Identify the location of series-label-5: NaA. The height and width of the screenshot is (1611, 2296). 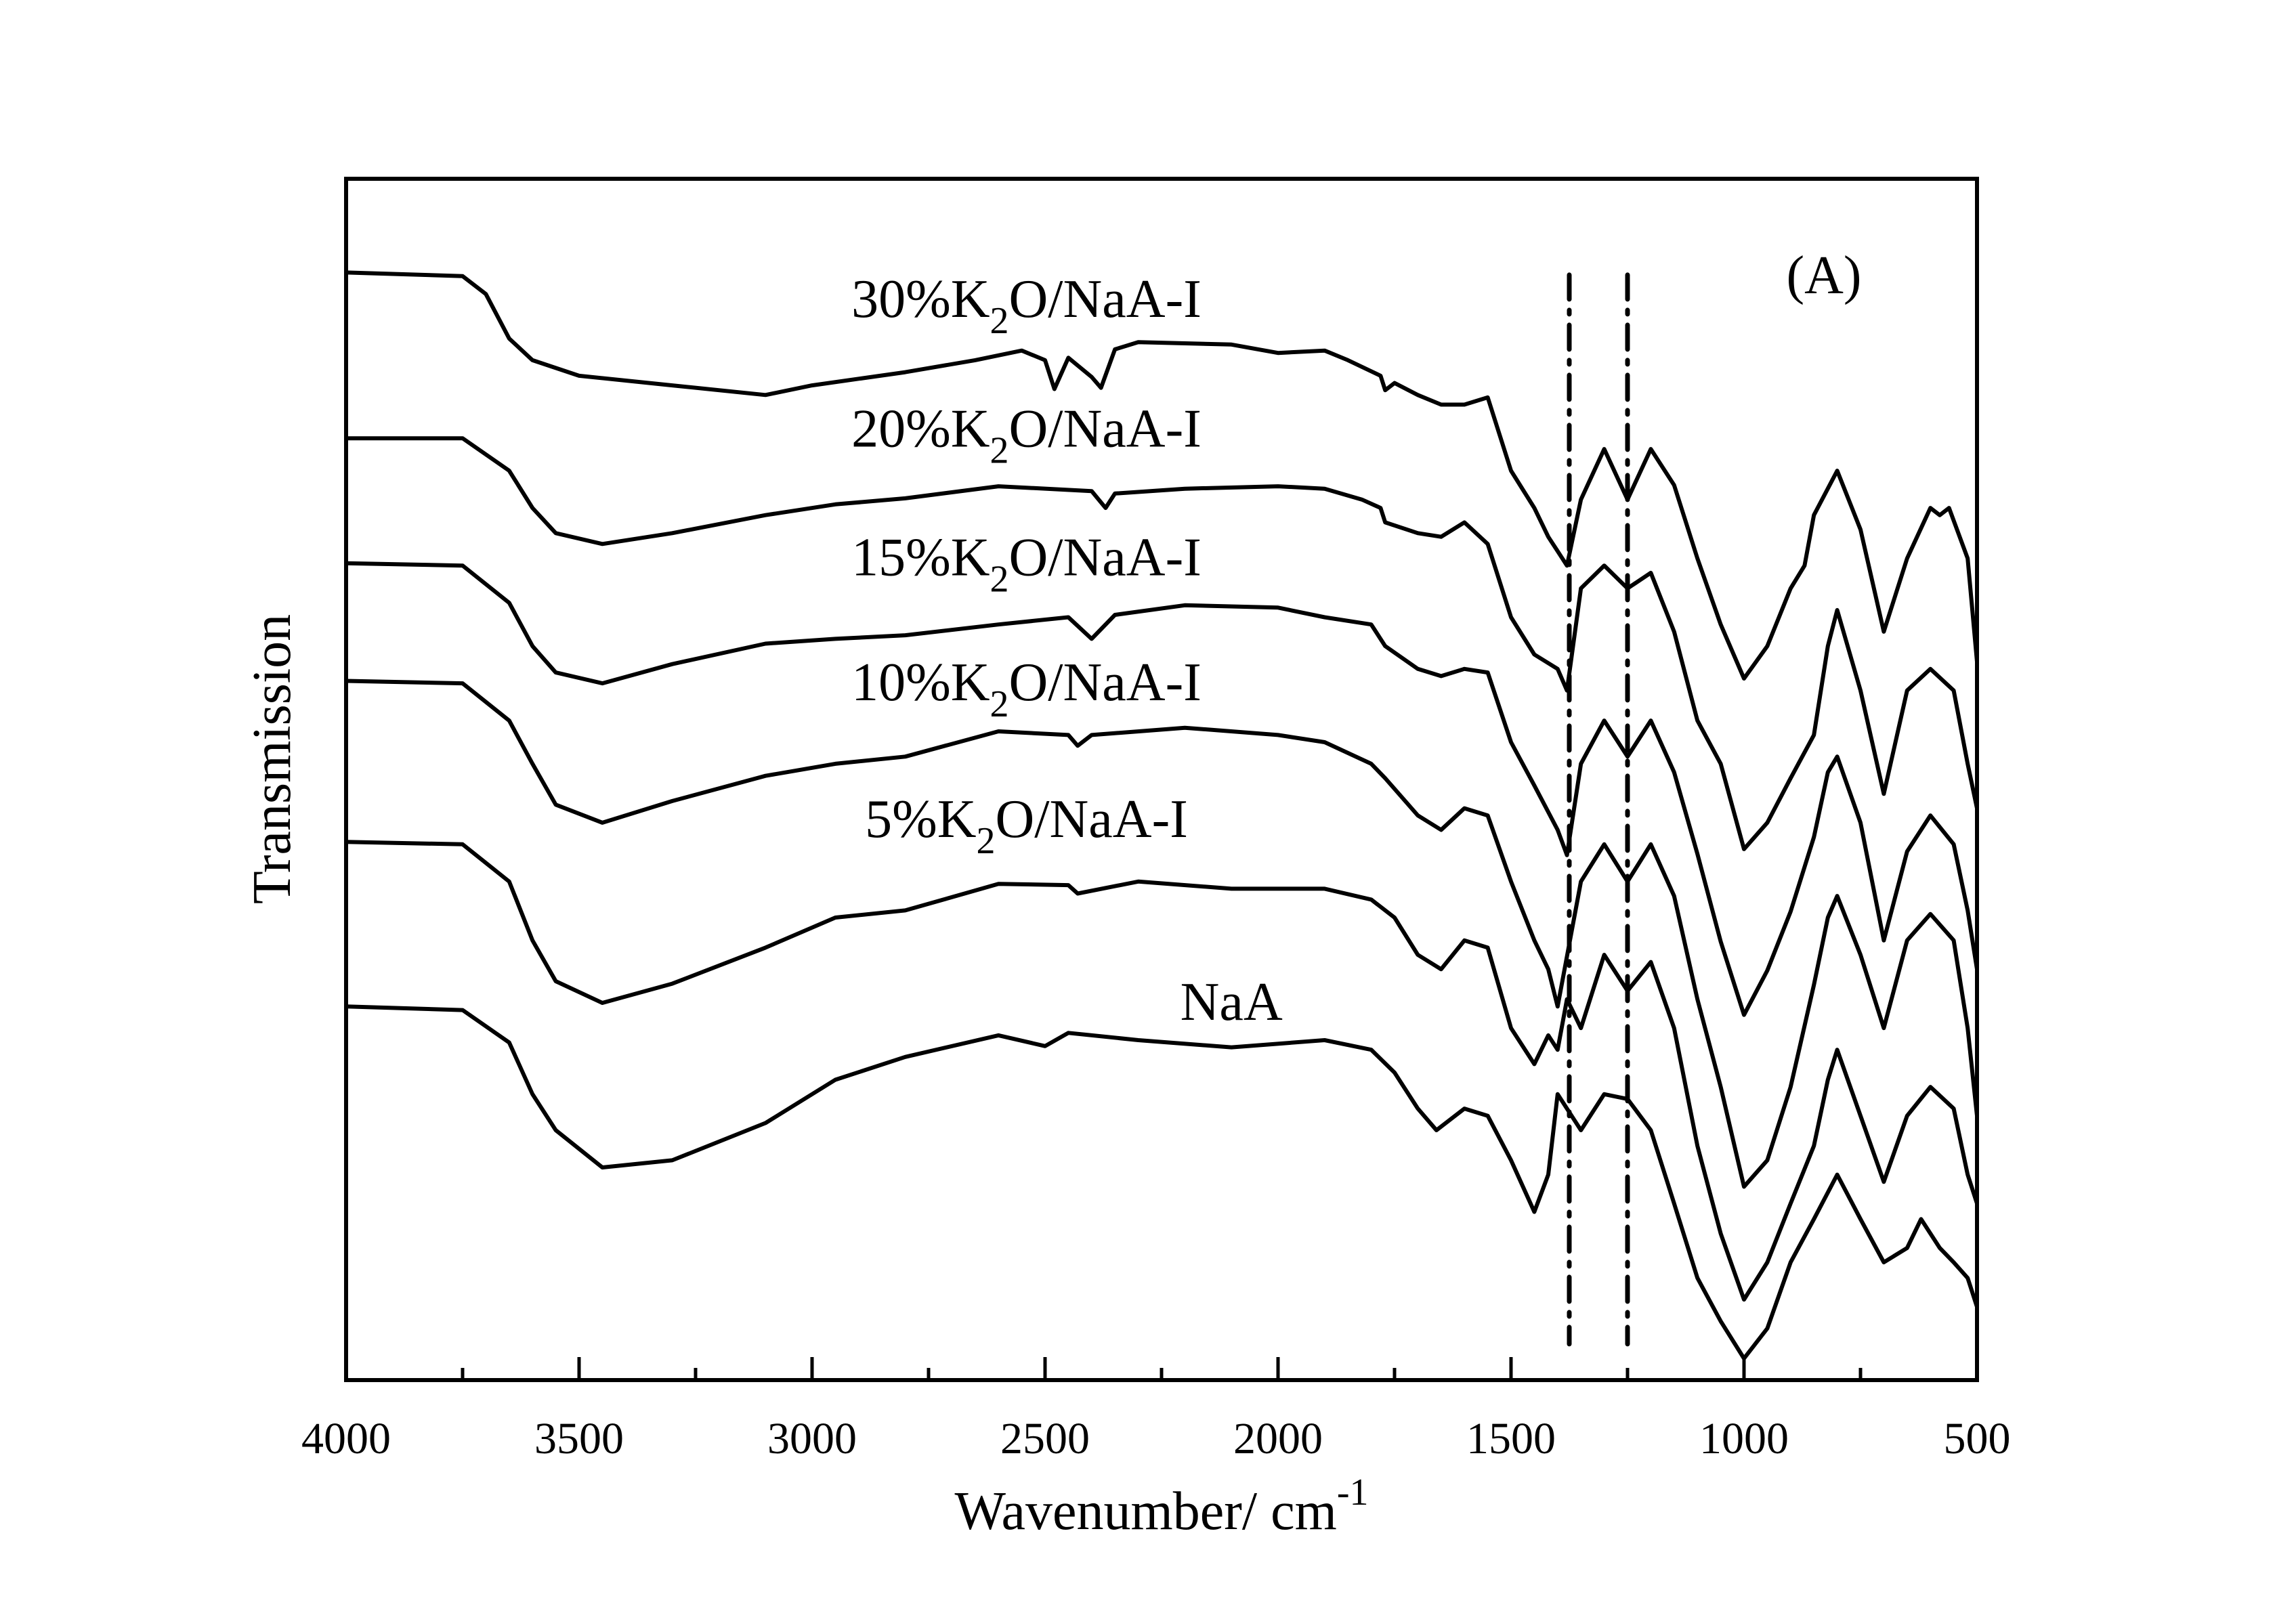
(1232, 1002).